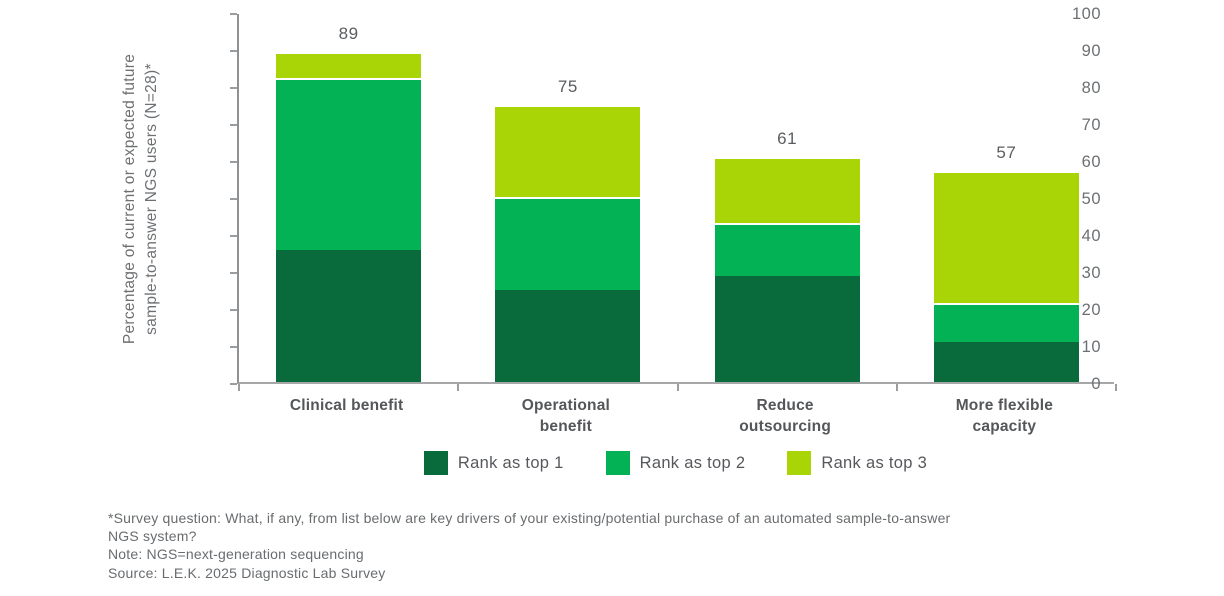 The image size is (1224, 596). I want to click on legend-item-rank-2: Rank as top 2, so click(675, 463).